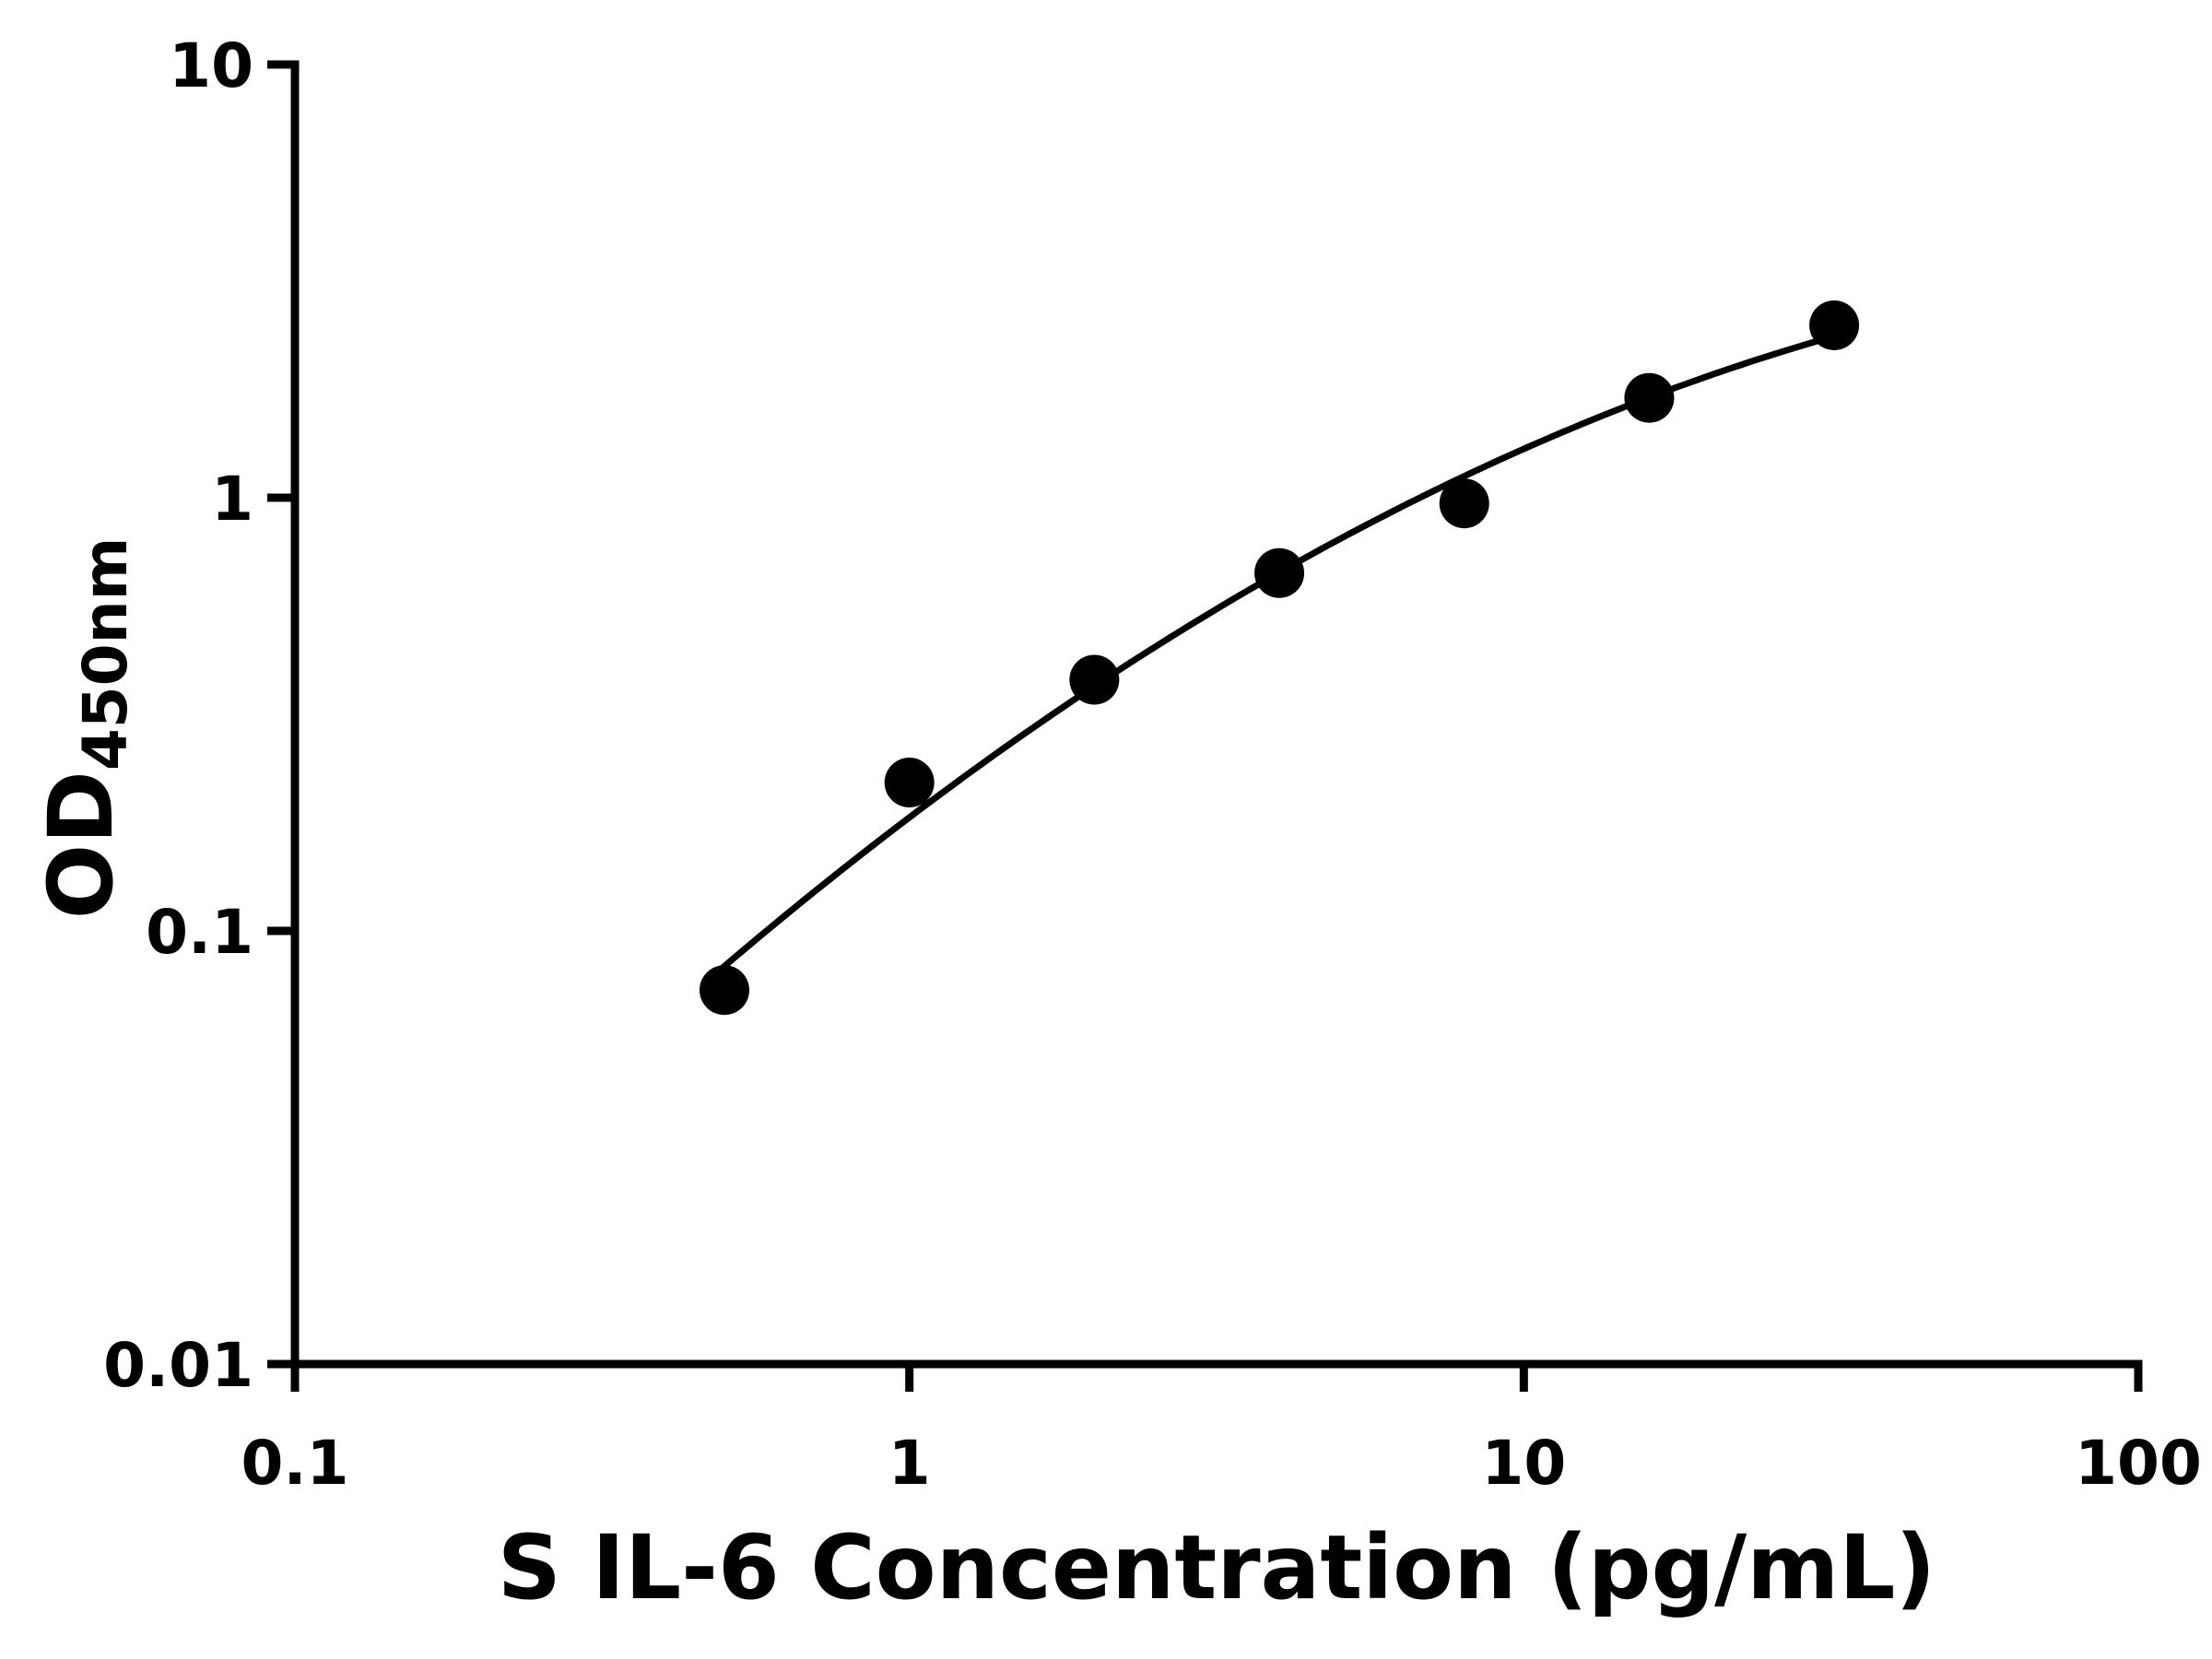 This screenshot has width=2212, height=1659. I want to click on x-tick-label: 100, so click(2138, 1463).